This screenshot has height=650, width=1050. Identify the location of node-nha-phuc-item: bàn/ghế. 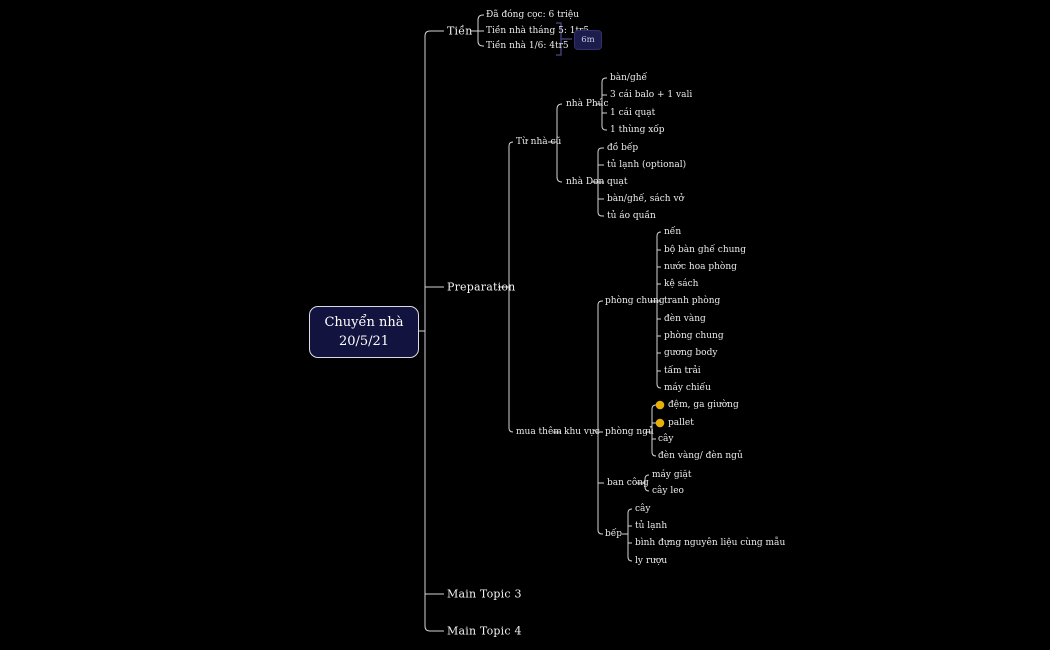
(629, 78).